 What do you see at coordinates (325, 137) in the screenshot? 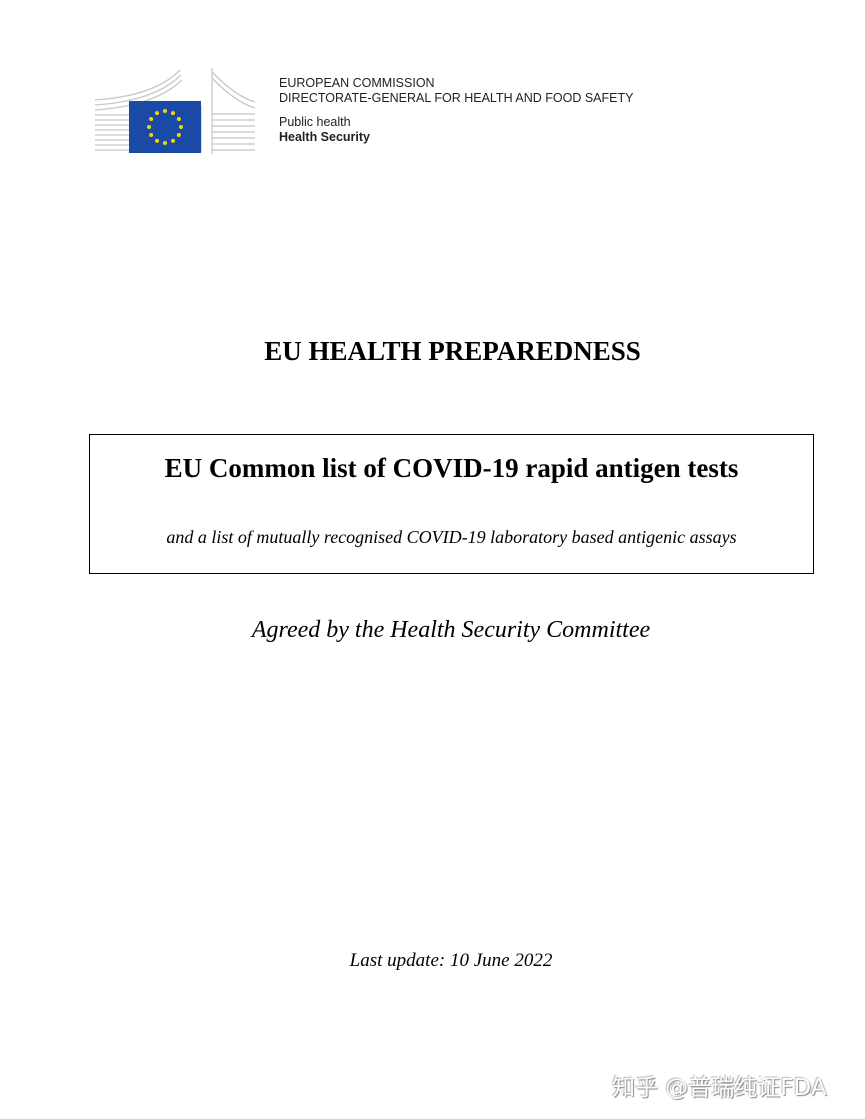
I see `header-subunit: Health Security` at bounding box center [325, 137].